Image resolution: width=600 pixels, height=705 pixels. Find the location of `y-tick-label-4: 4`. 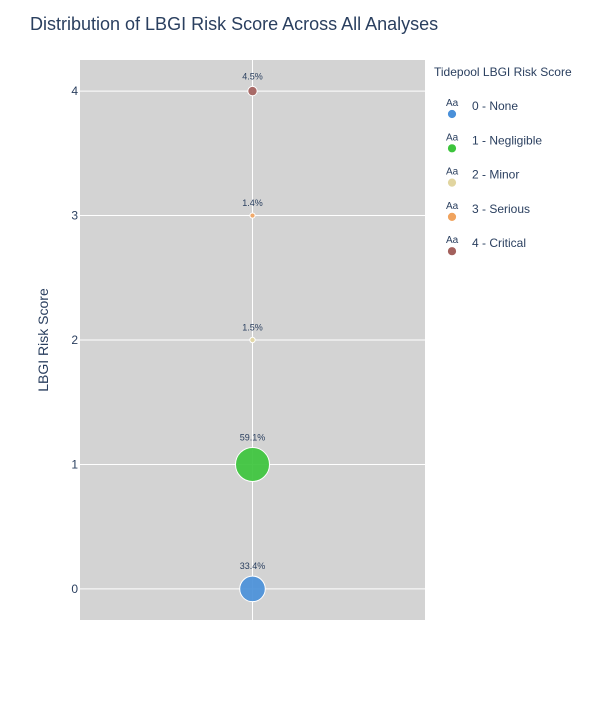

y-tick-label-4: 4 is located at coordinates (74, 91).